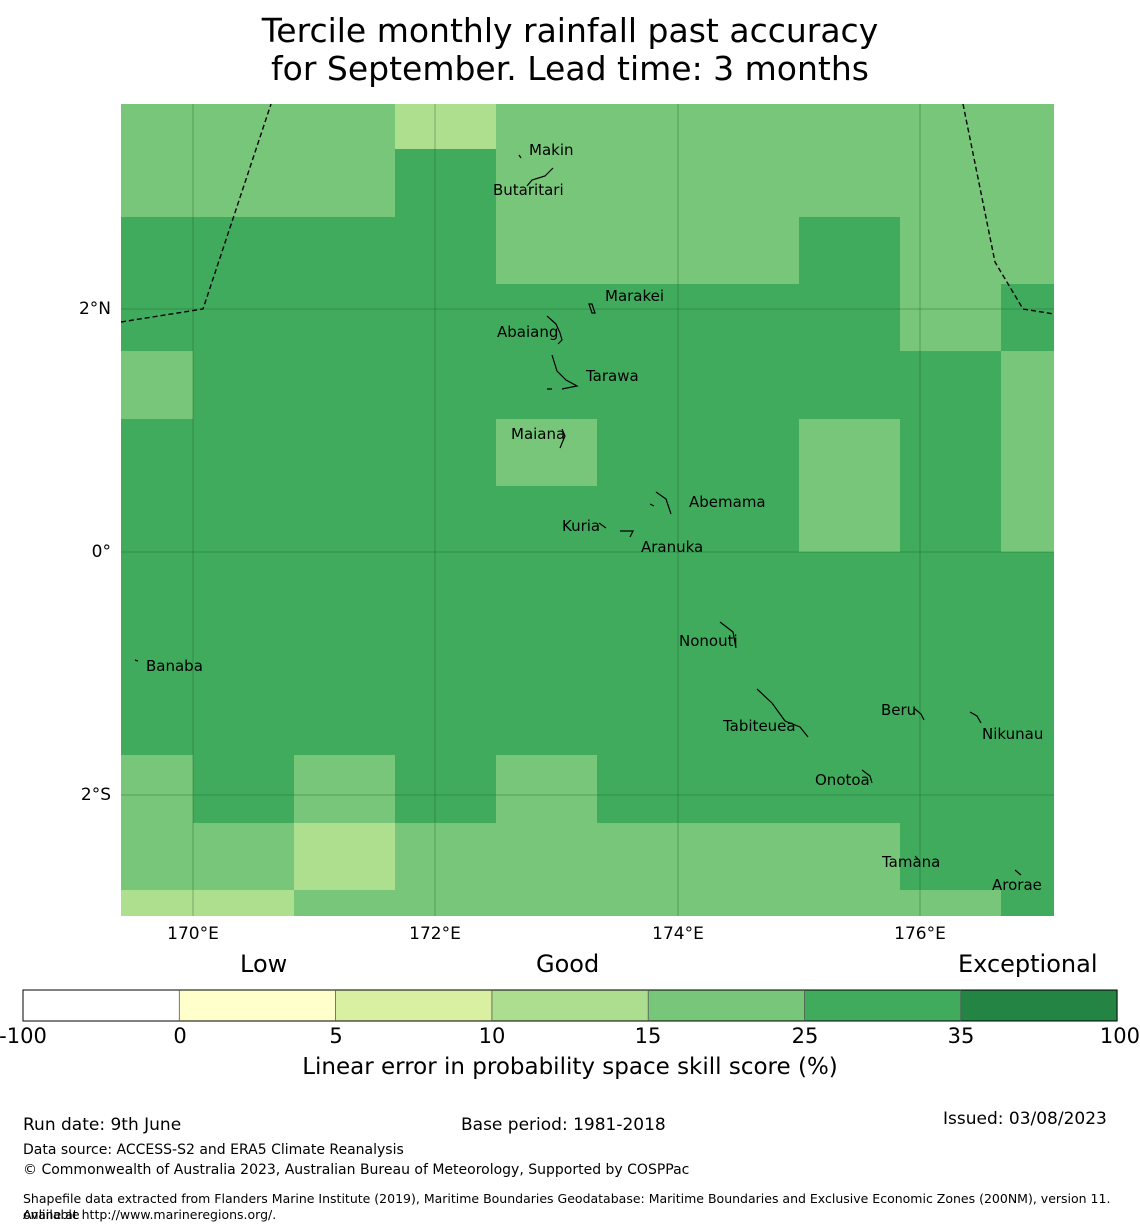 The image size is (1140, 1230). I want to click on island-outline-makin, so click(520, 156).